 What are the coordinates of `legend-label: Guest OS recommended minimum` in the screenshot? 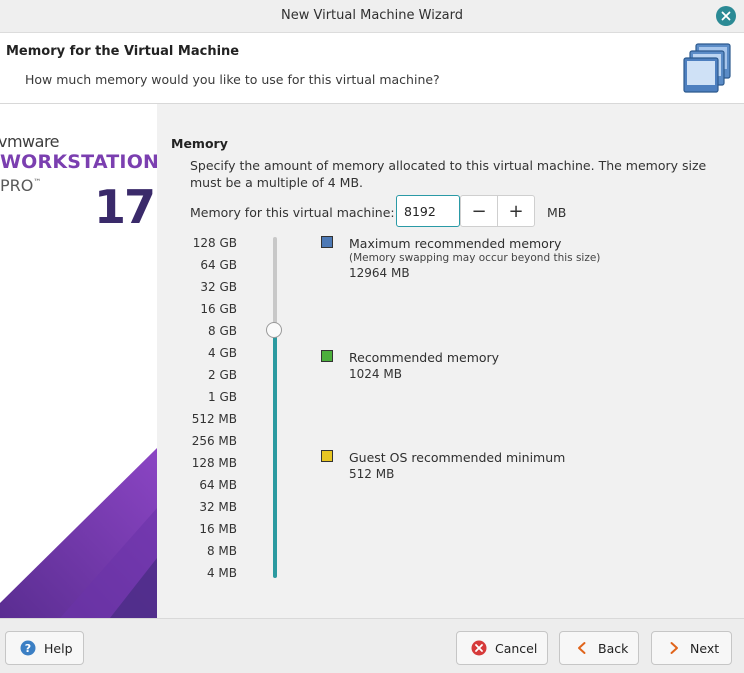 It's located at (457, 457).